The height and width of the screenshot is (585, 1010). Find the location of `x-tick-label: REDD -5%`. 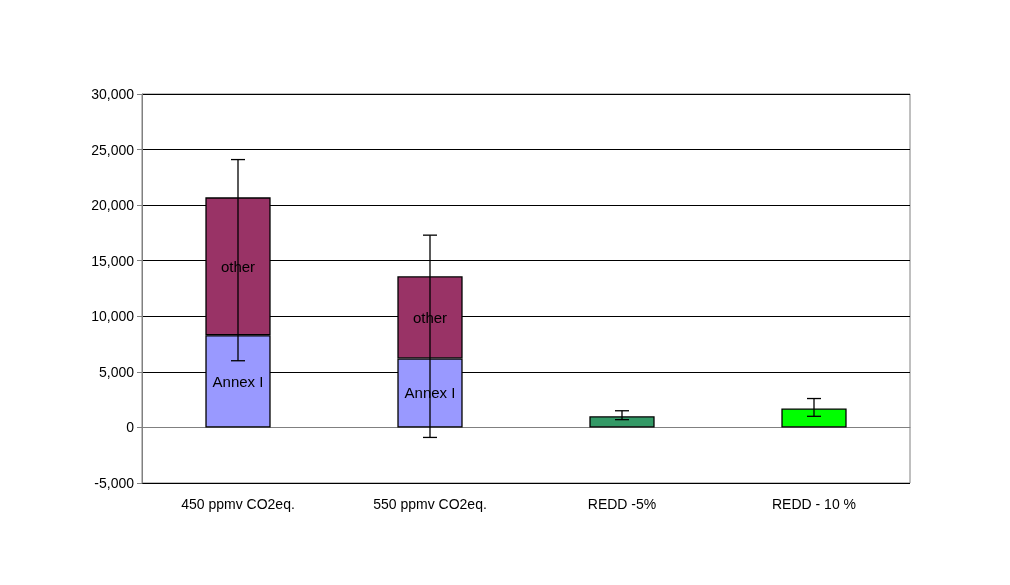

x-tick-label: REDD -5% is located at coordinates (622, 504).